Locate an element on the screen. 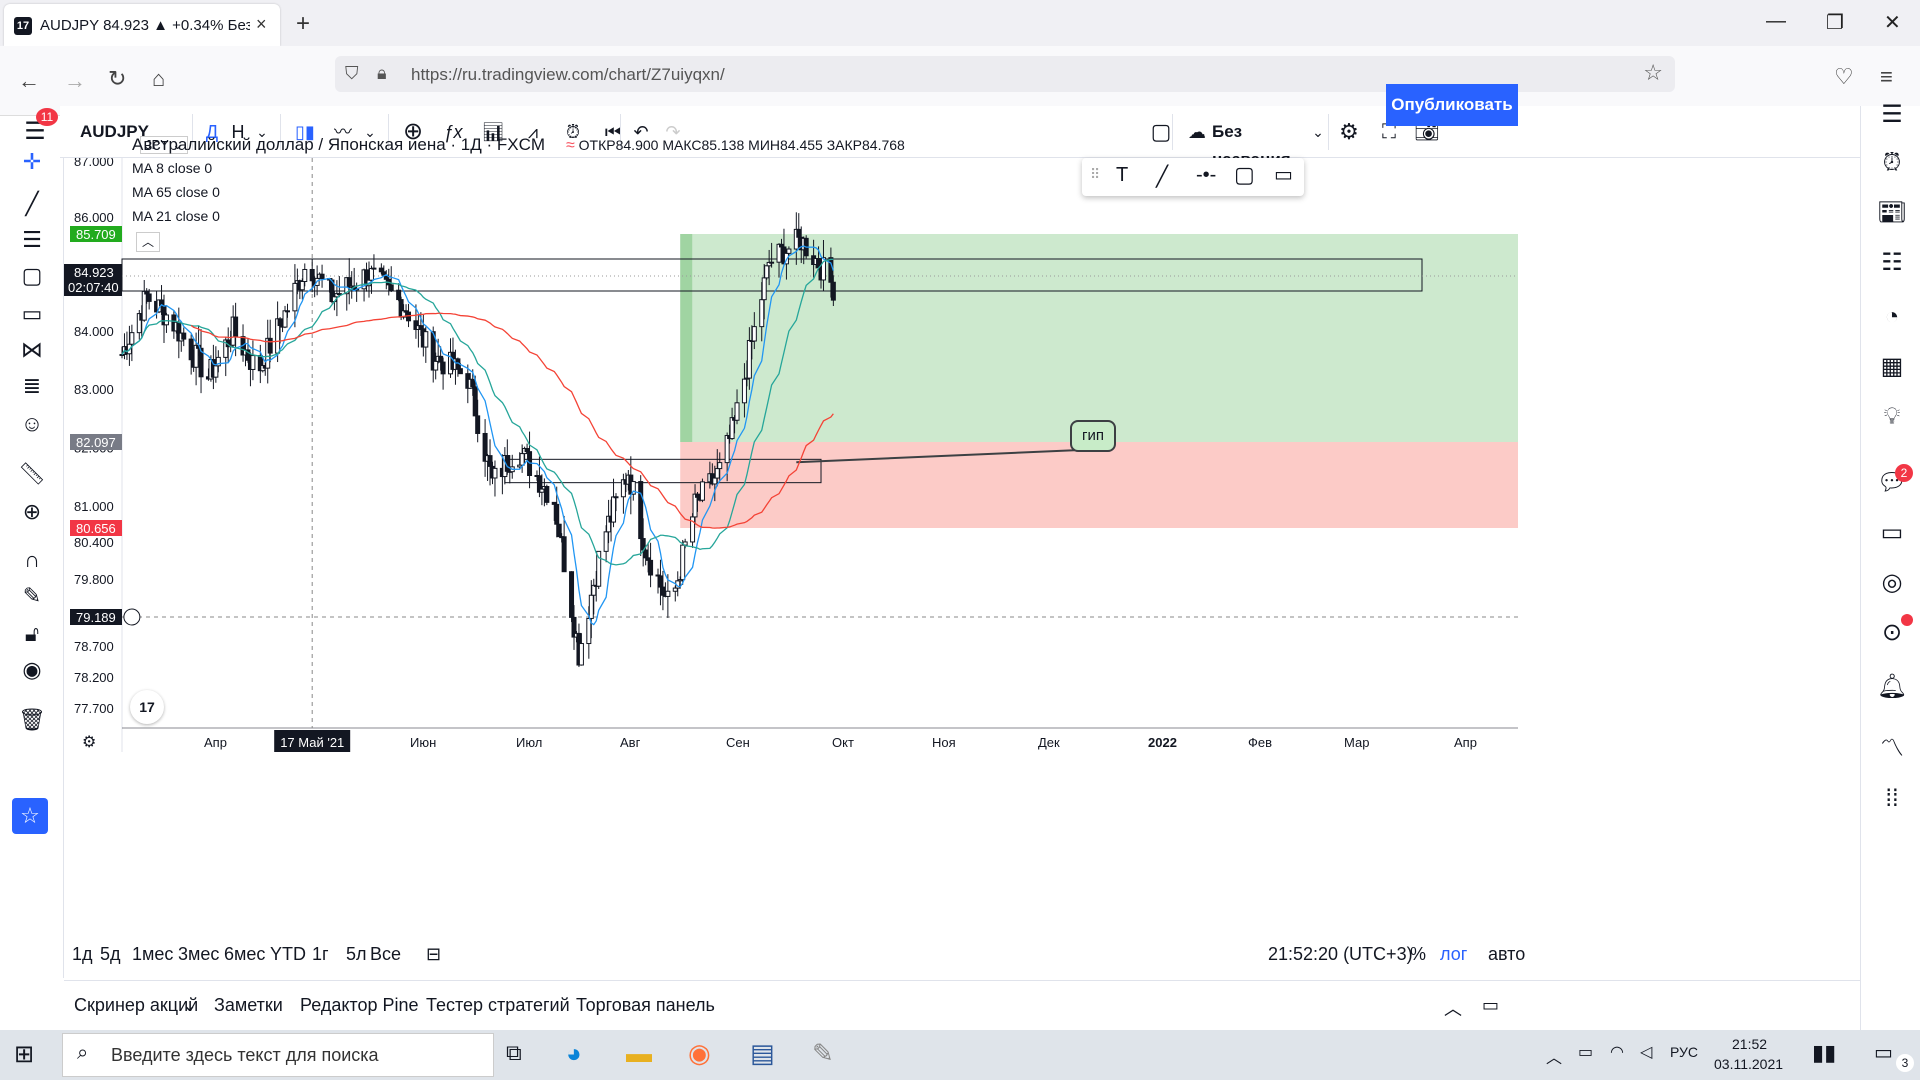  bookmark-star-icon: ☆ is located at coordinates (1653, 72).